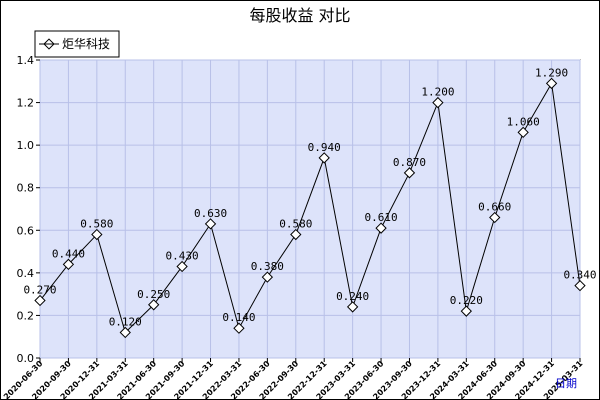 The height and width of the screenshot is (400, 600). What do you see at coordinates (28, 209) in the screenshot?
I see `y-axis-ticks: 0.0 0.2 0.4 0.6 0.8 1.0 1.2 1.4` at bounding box center [28, 209].